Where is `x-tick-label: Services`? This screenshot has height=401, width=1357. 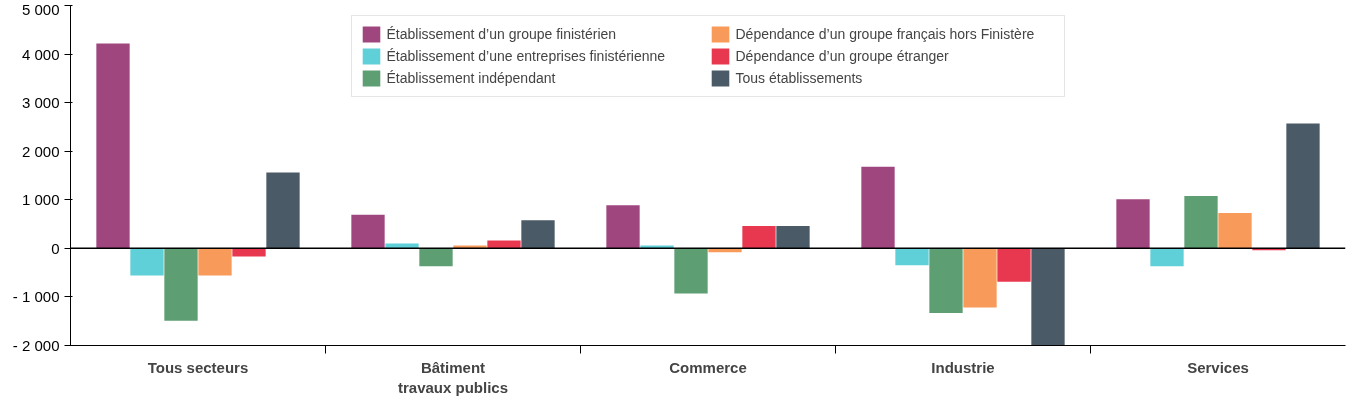
x-tick-label: Services is located at coordinates (1218, 367).